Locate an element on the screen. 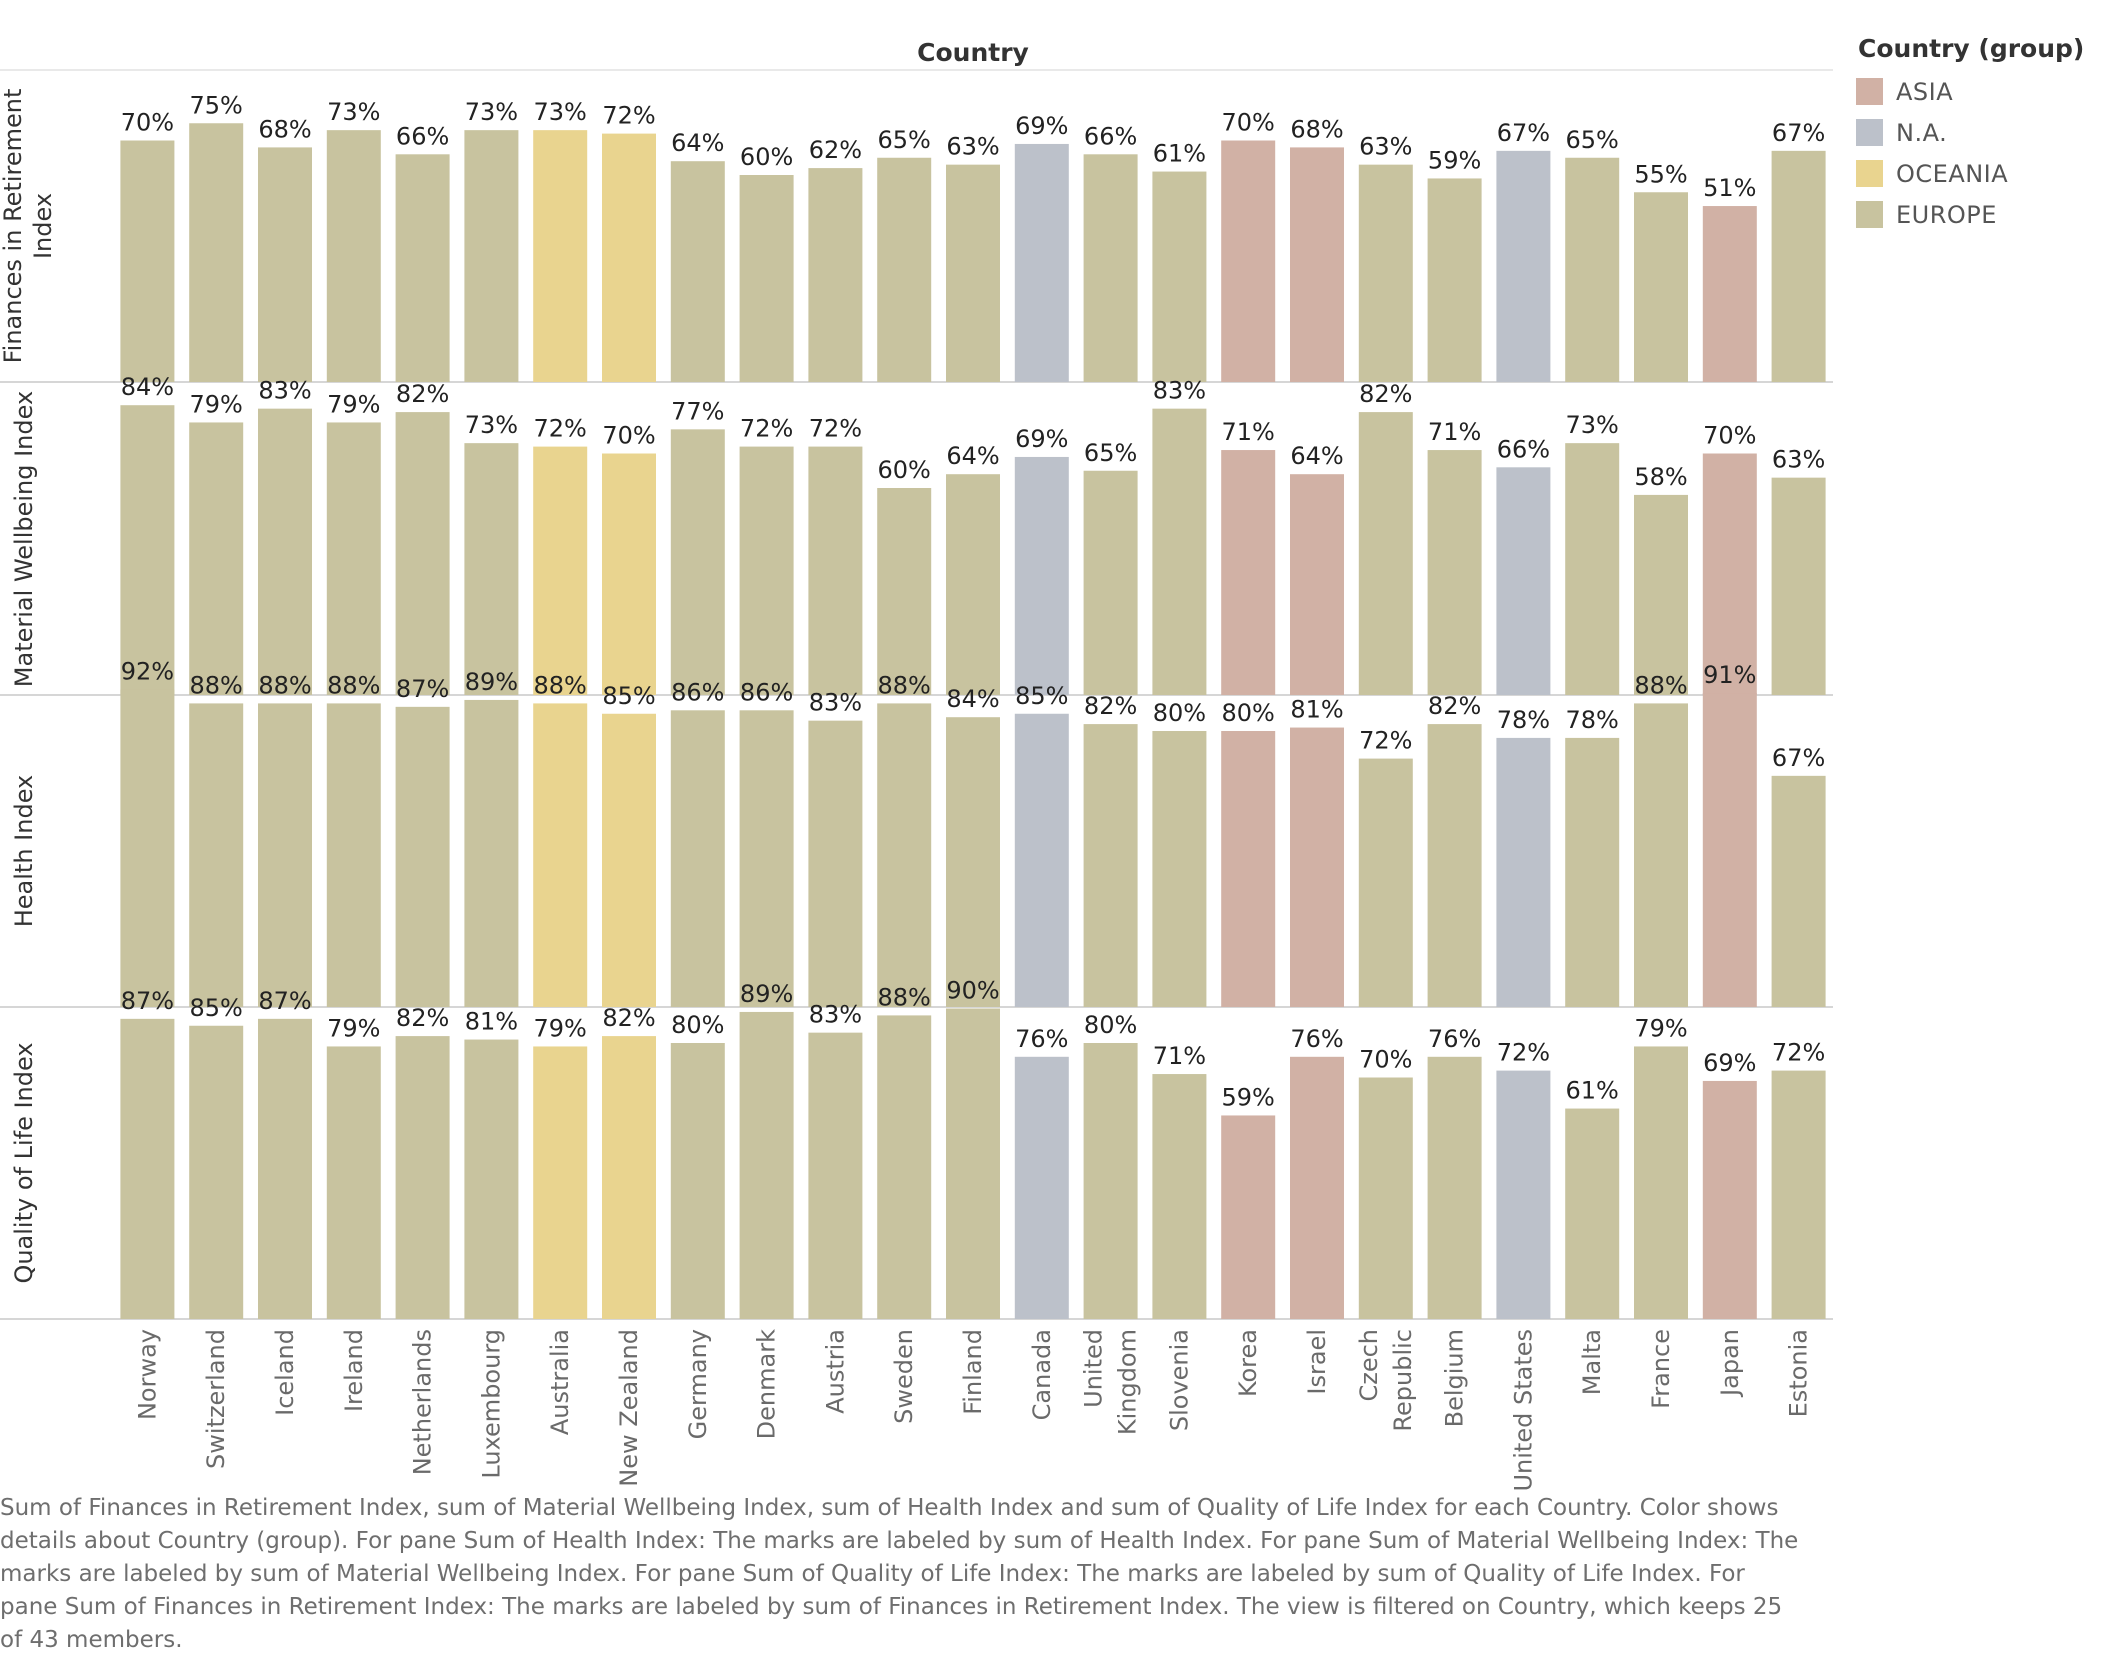 The height and width of the screenshot is (1657, 2114). x-tick-label: Iceland is located at coordinates (285, 1372).